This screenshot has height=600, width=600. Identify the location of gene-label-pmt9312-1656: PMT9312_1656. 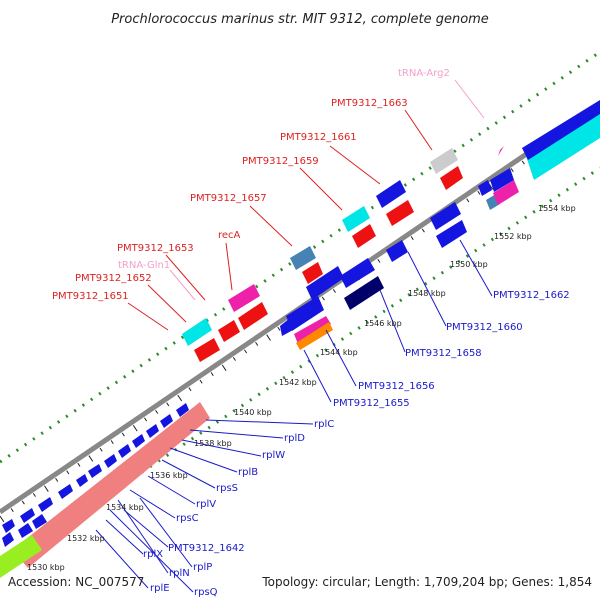
(396, 386).